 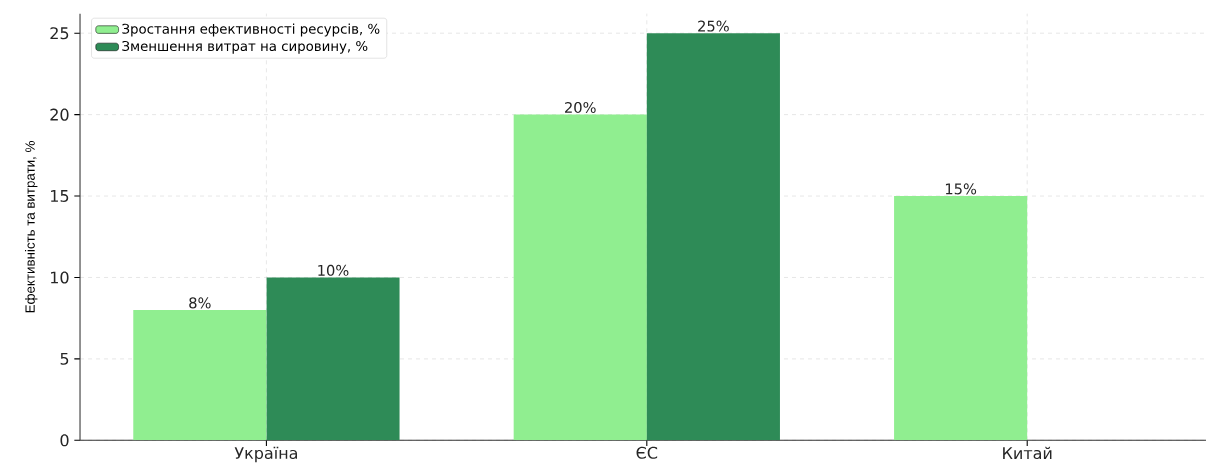 What do you see at coordinates (251, 30) in the screenshot?
I see `legend-label: Зростання ефективності ресурсів, %` at bounding box center [251, 30].